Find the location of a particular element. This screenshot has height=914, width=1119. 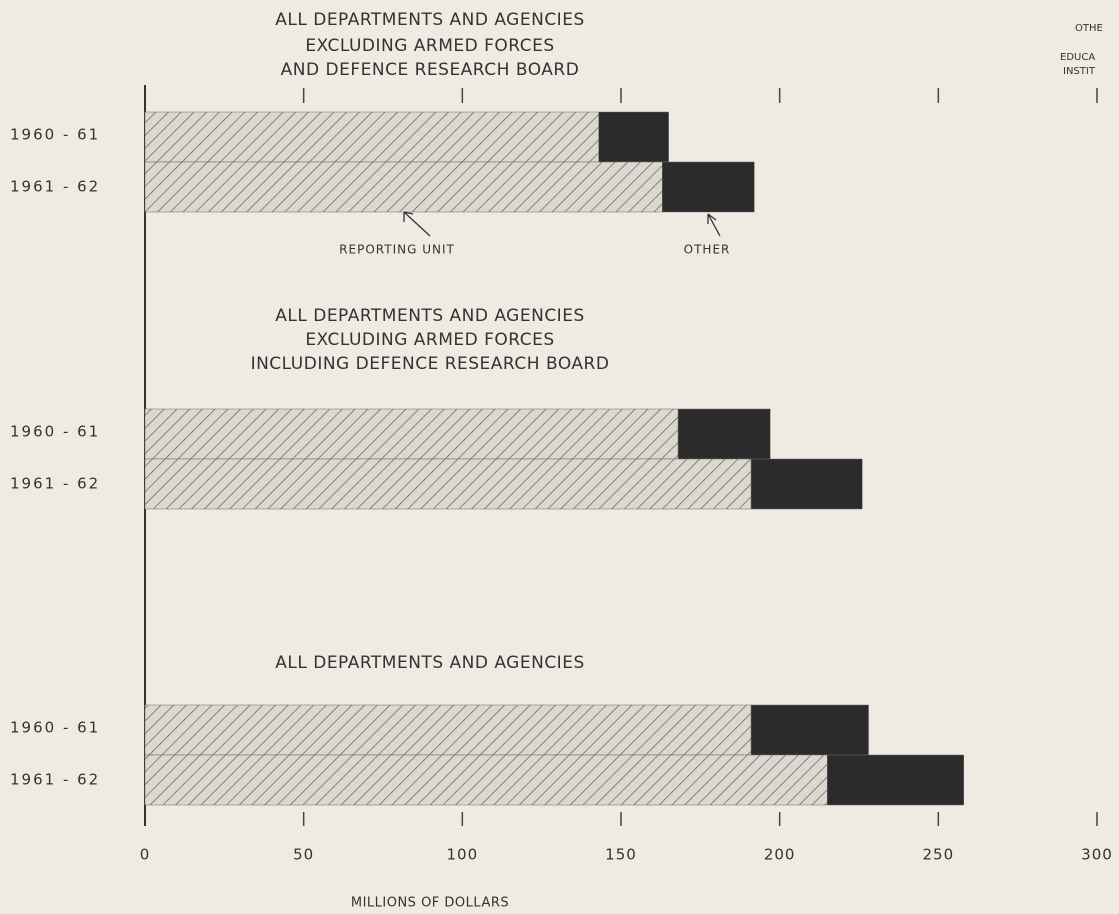

x-tick-label: 200 is located at coordinates (780, 855).